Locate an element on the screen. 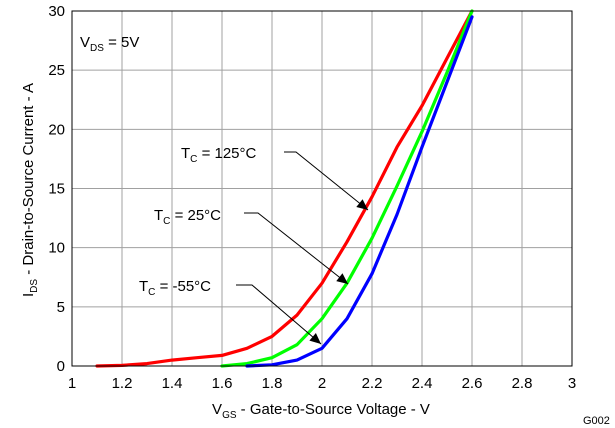 Image resolution: width=615 pixels, height=428 pixels. x-tick-label: 2.6 is located at coordinates (472, 383).